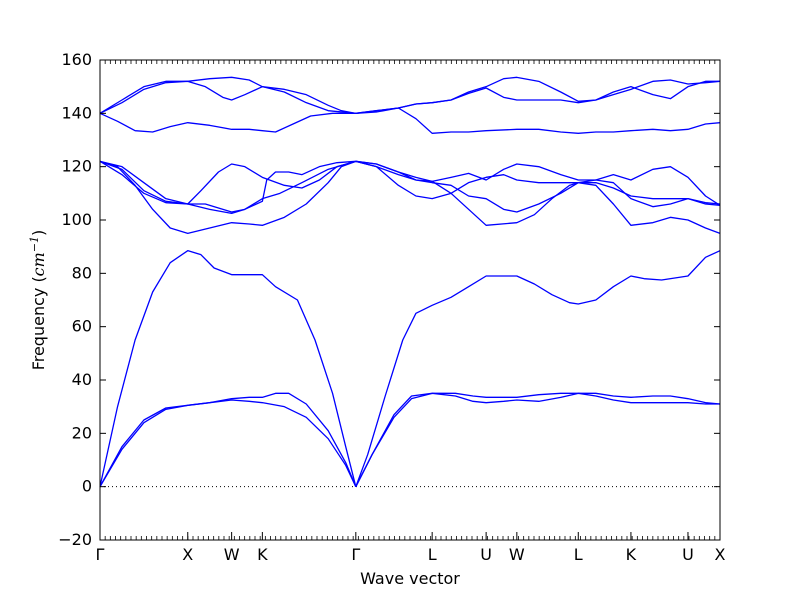 The height and width of the screenshot is (600, 800). What do you see at coordinates (82, 379) in the screenshot?
I see `y-tick-label: 40` at bounding box center [82, 379].